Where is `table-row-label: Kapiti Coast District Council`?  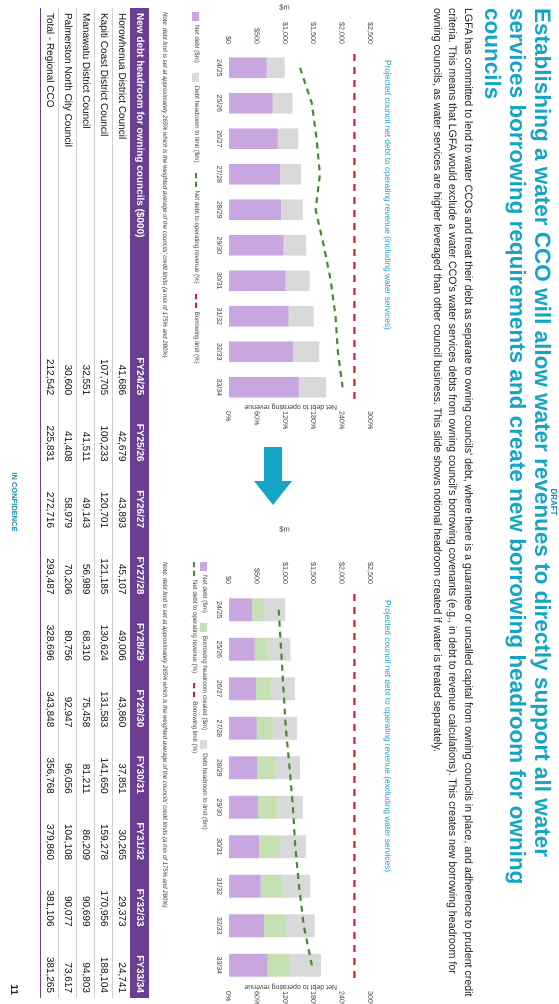 table-row-label: Kapiti Coast District Council is located at coordinates (103, 171).